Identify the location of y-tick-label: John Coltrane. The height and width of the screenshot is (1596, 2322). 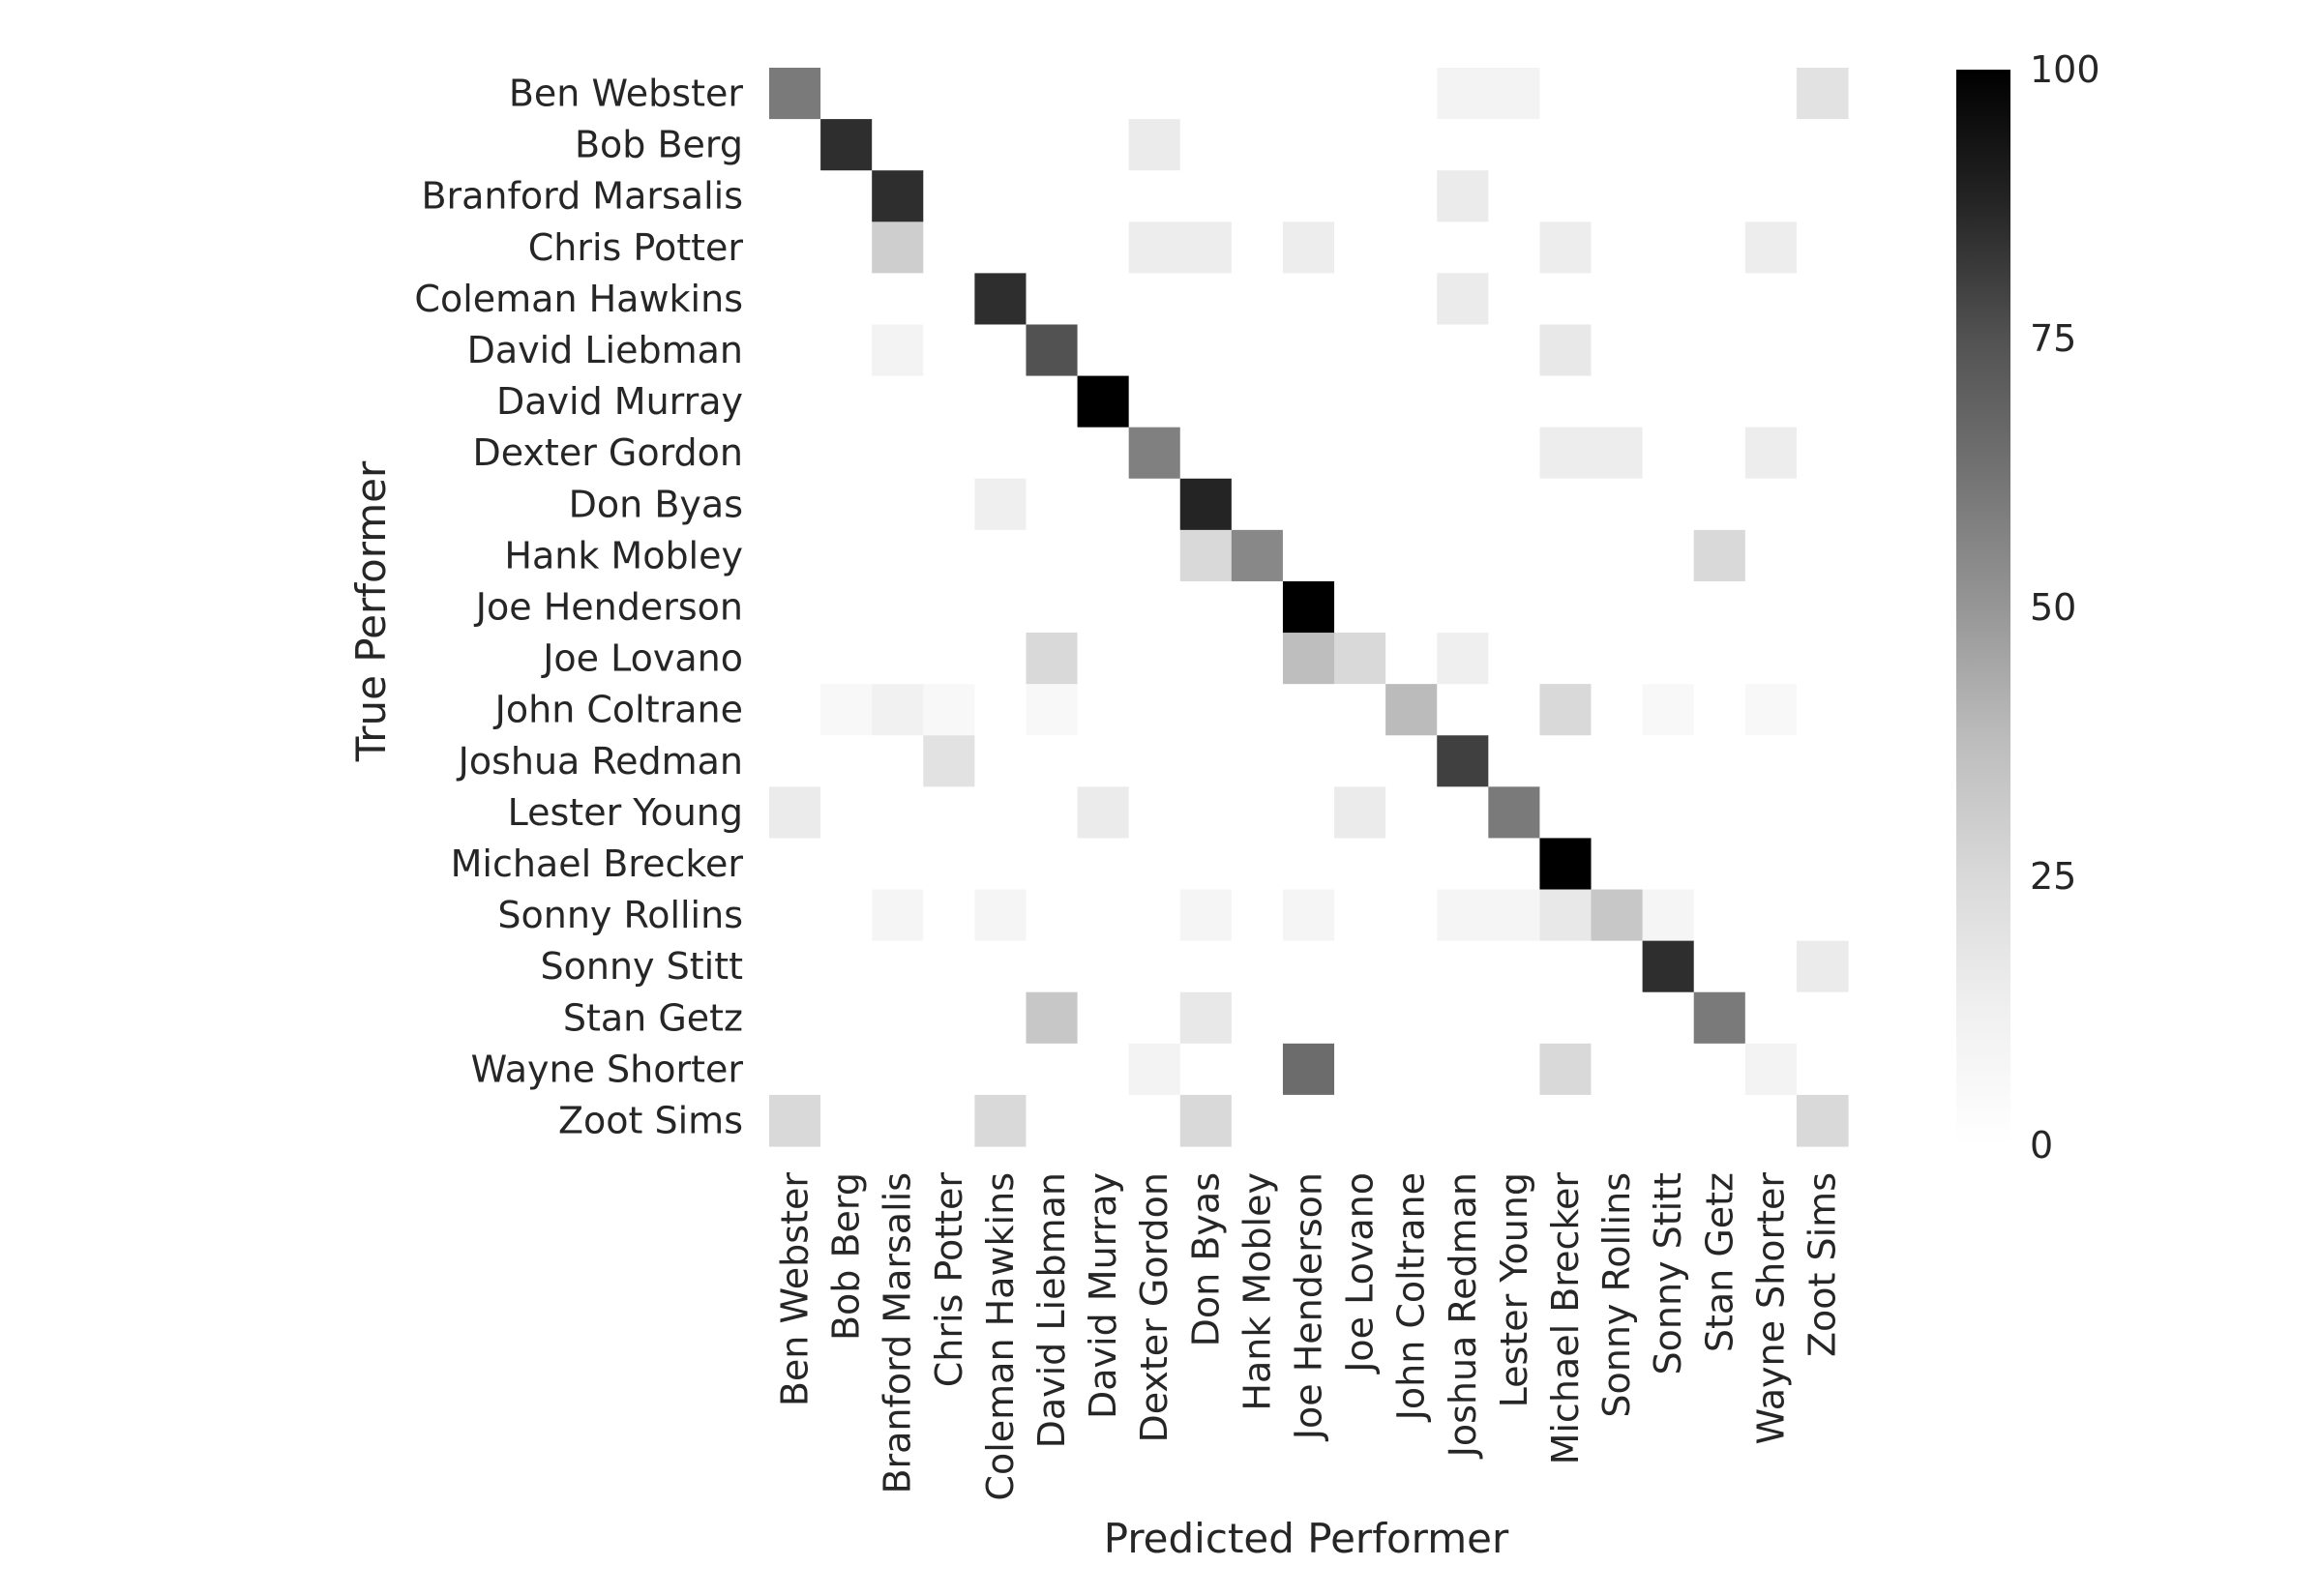
(618, 710).